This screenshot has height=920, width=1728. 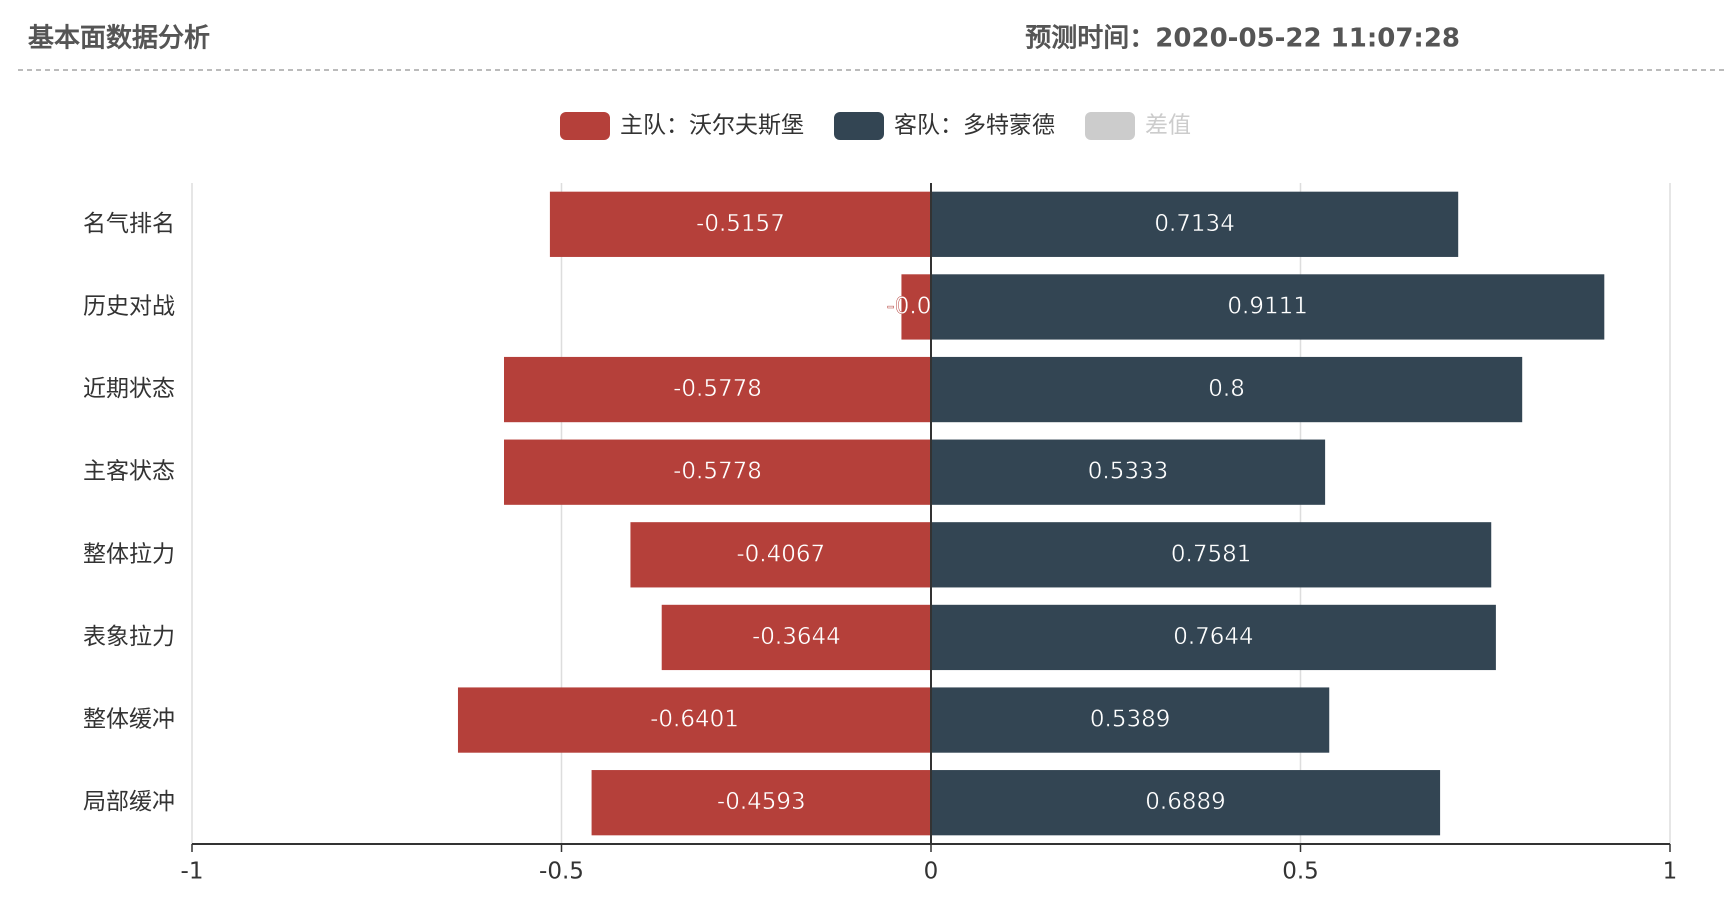 What do you see at coordinates (129, 637) in the screenshot?
I see `y-tick-label: 表象拉力` at bounding box center [129, 637].